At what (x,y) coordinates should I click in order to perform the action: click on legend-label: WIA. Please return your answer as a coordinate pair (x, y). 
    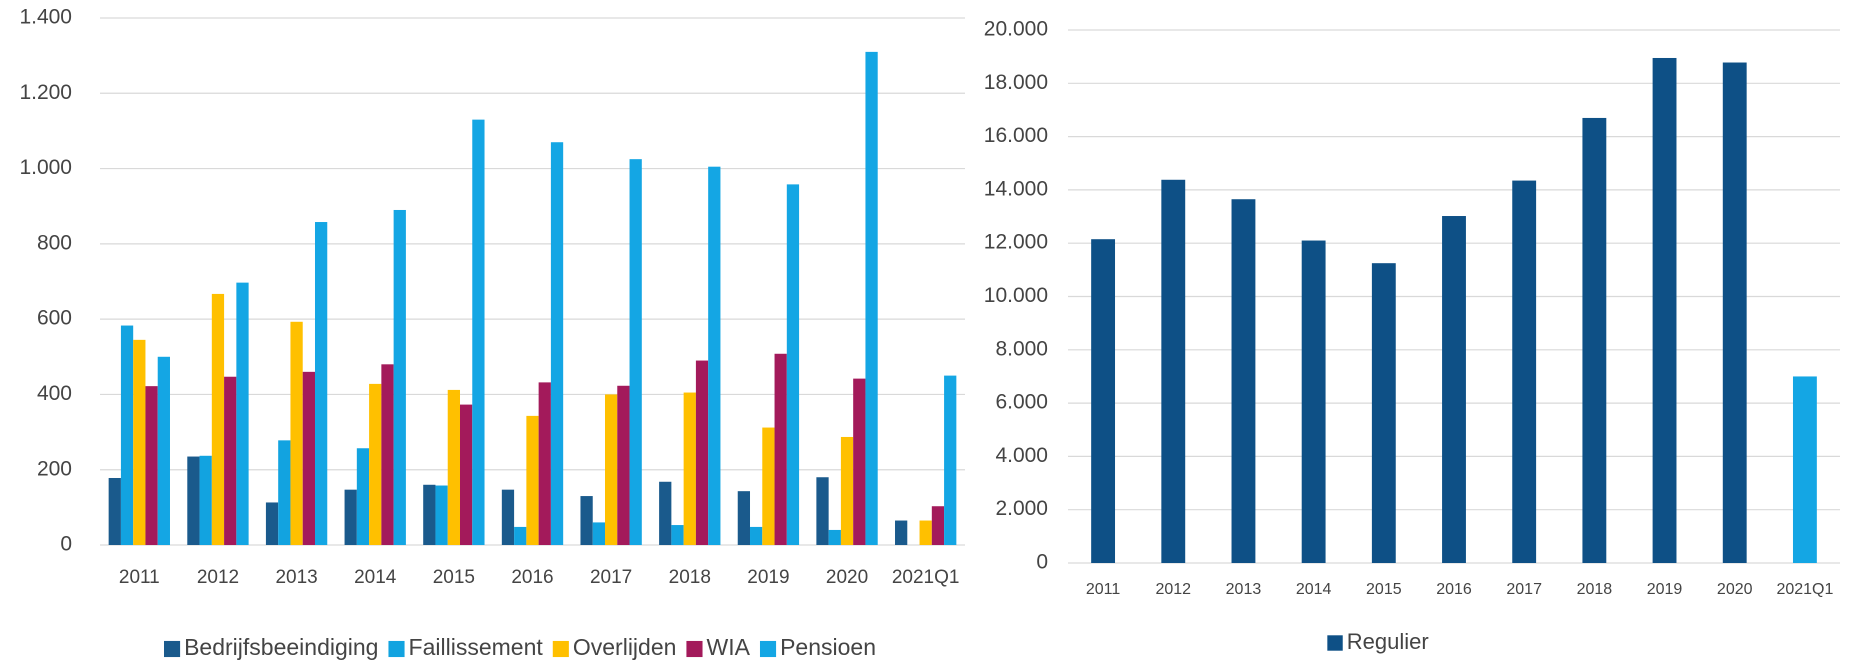
    Looking at the image, I should click on (729, 647).